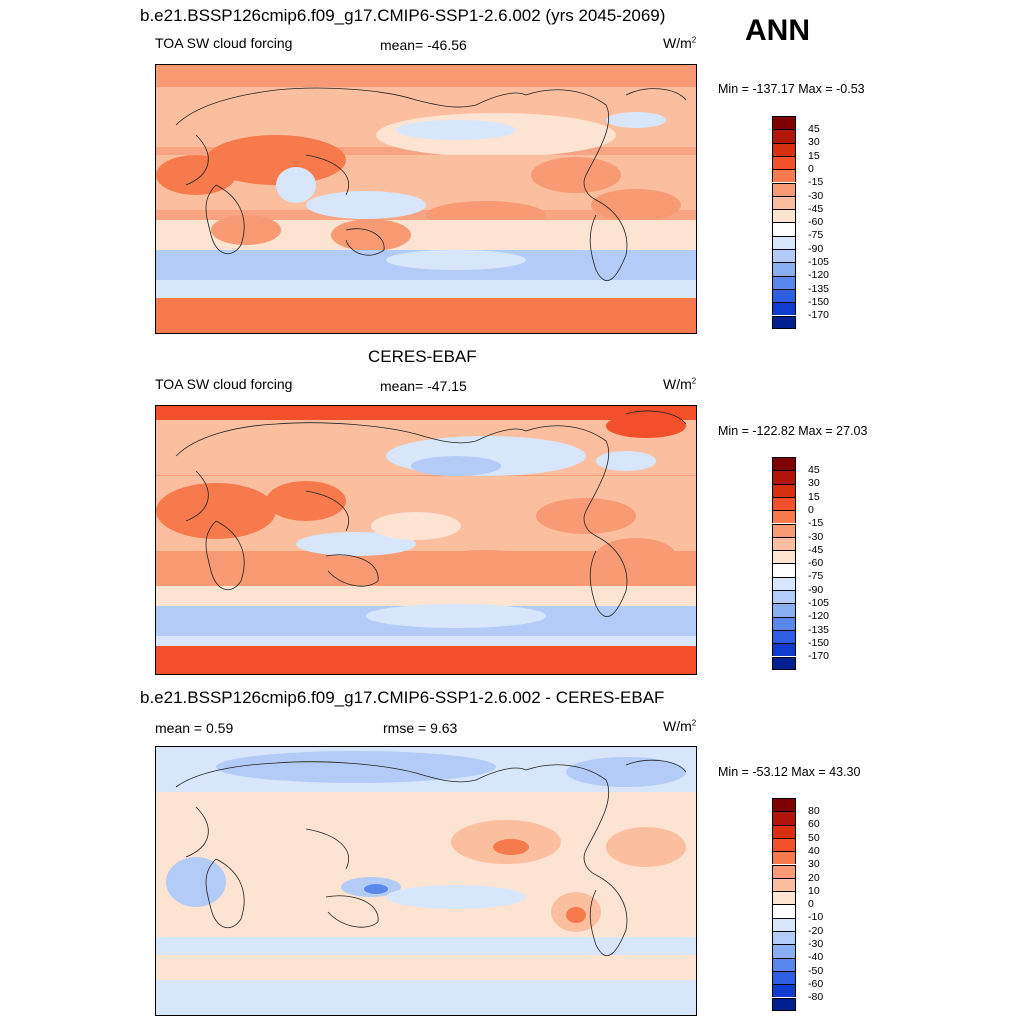  I want to click on panel2-colorbar-label: -30, so click(816, 536).